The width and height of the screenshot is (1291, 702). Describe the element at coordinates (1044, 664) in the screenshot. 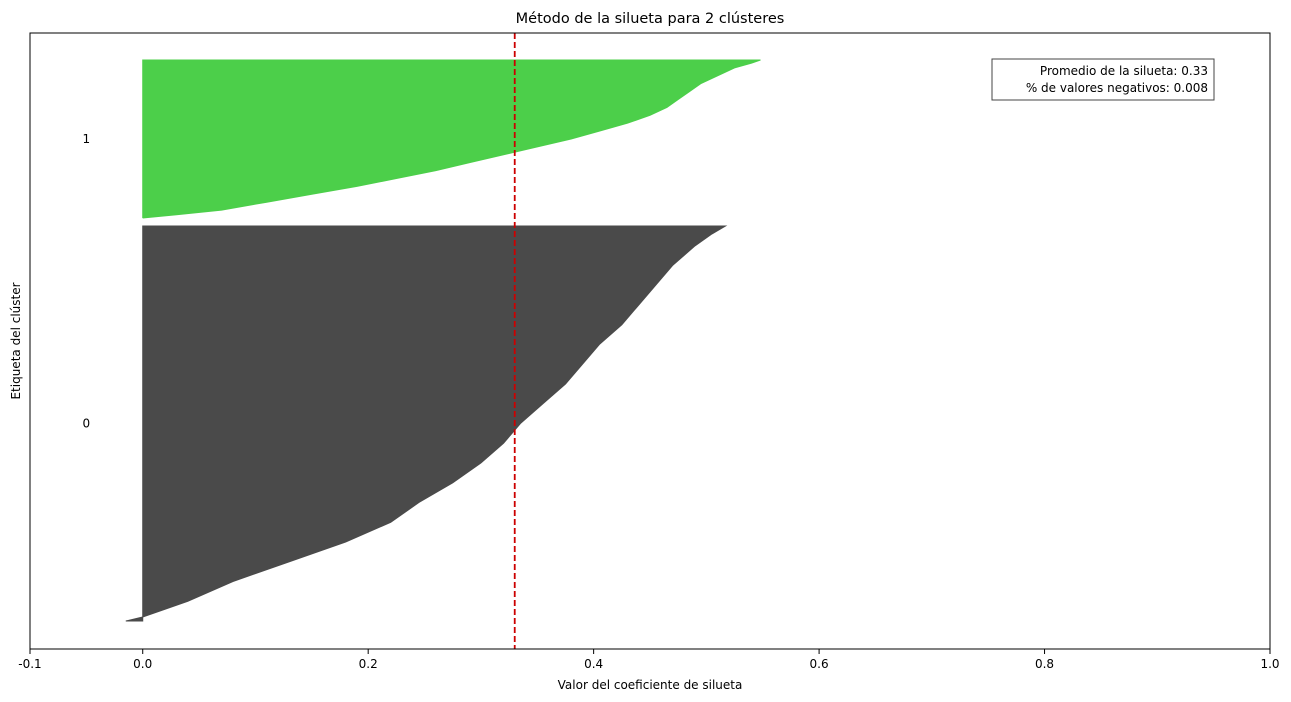

I see `x-tick-label: 0.8` at that location.